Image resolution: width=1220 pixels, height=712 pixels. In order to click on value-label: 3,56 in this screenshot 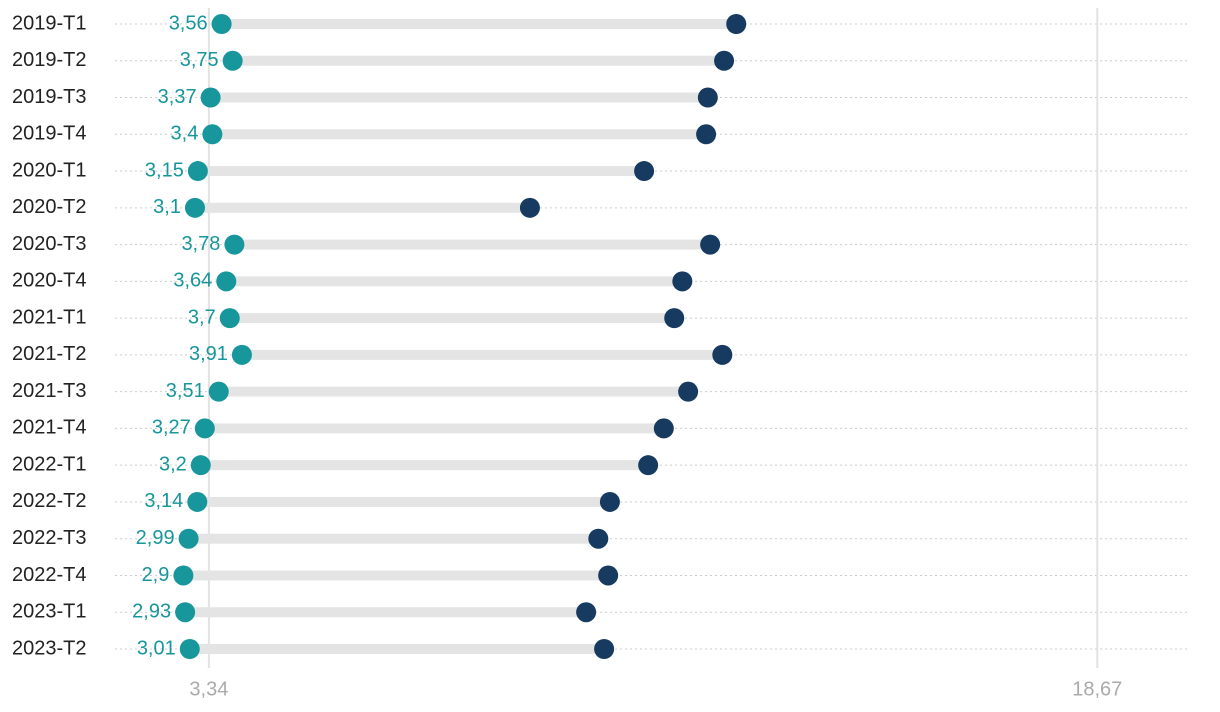, I will do `click(188, 23)`.